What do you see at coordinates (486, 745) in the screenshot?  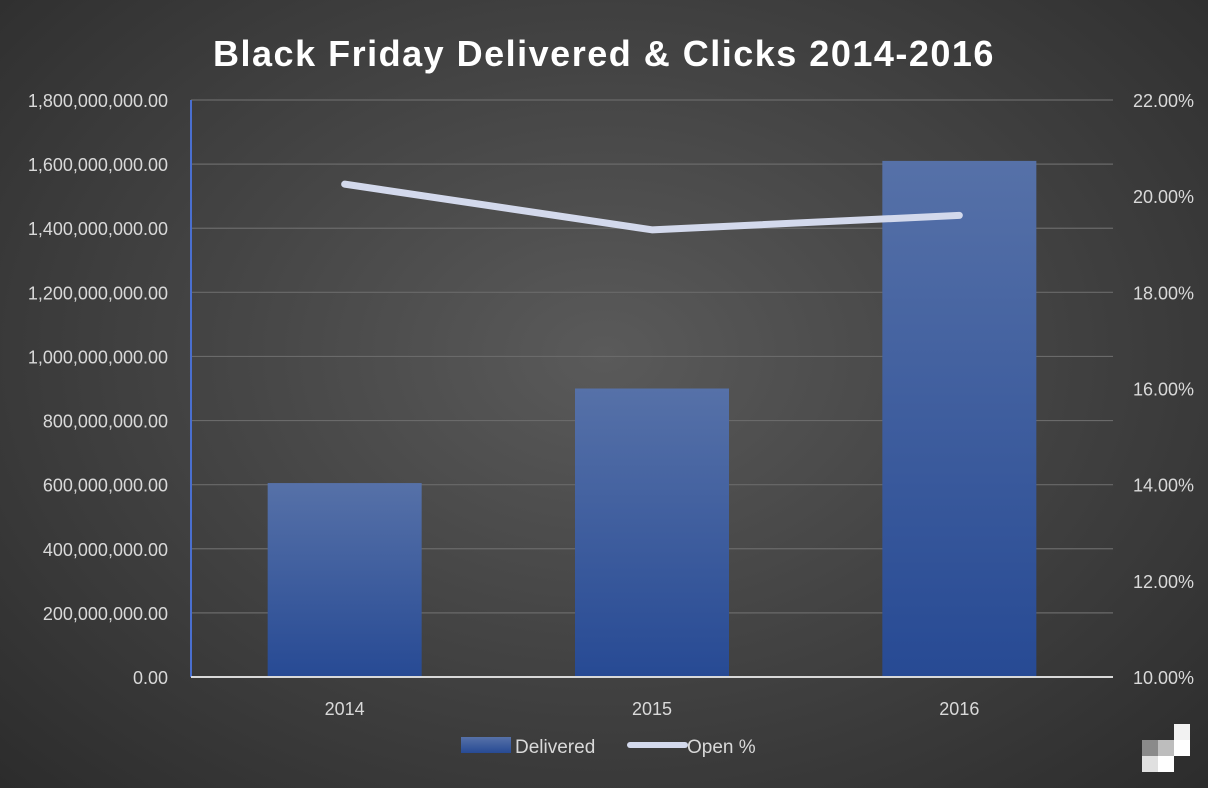 I see `legend-swatch-delivered` at bounding box center [486, 745].